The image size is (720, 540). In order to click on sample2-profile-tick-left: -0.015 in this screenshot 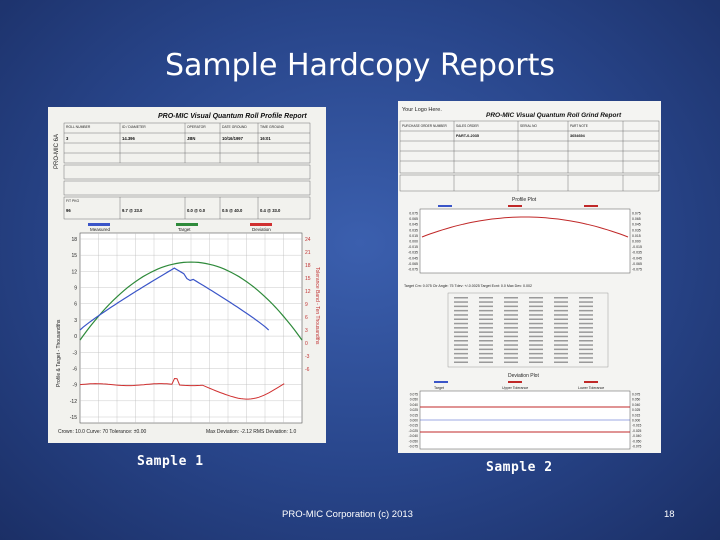, I will do `click(413, 247)`.